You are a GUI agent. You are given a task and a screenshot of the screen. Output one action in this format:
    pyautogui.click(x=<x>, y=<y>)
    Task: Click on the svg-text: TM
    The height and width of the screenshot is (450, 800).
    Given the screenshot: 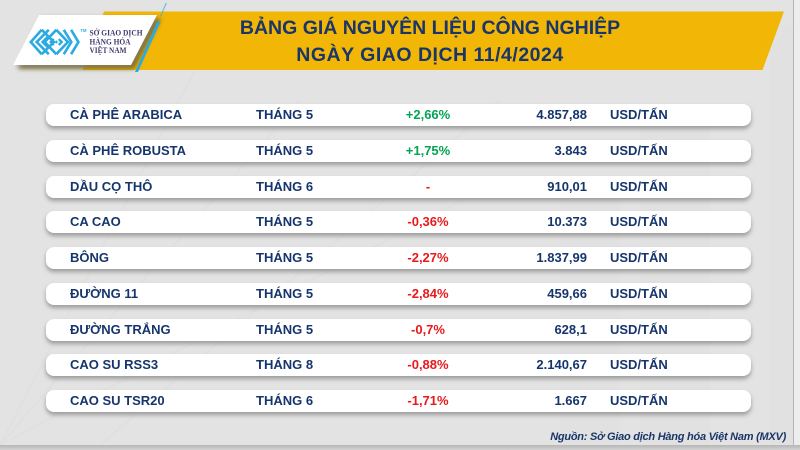 What is the action you would take?
    pyautogui.click(x=84, y=30)
    